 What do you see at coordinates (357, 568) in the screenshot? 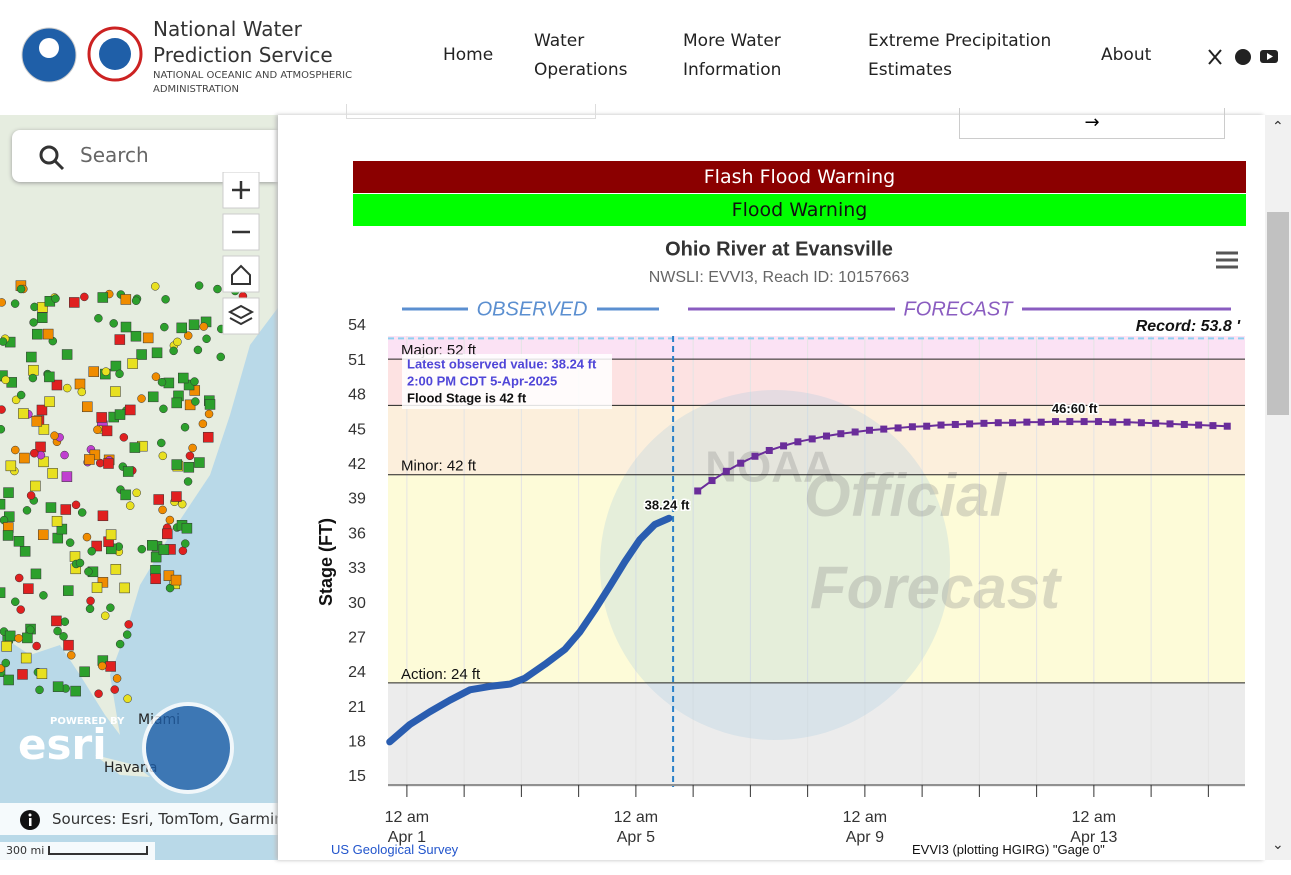
I see `y-tick-label: 33` at bounding box center [357, 568].